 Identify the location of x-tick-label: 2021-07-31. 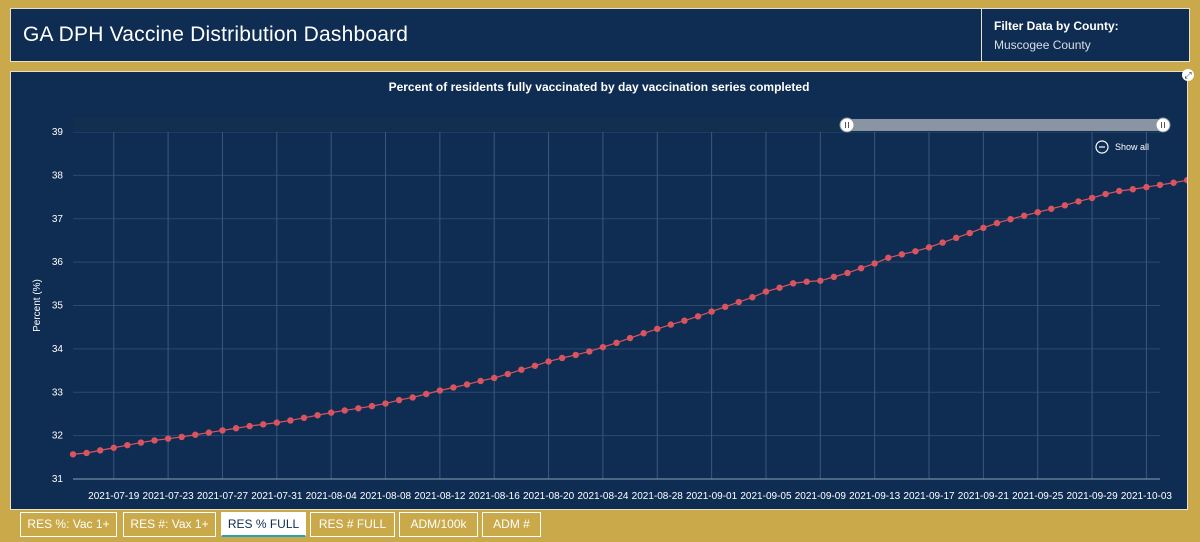
(277, 496).